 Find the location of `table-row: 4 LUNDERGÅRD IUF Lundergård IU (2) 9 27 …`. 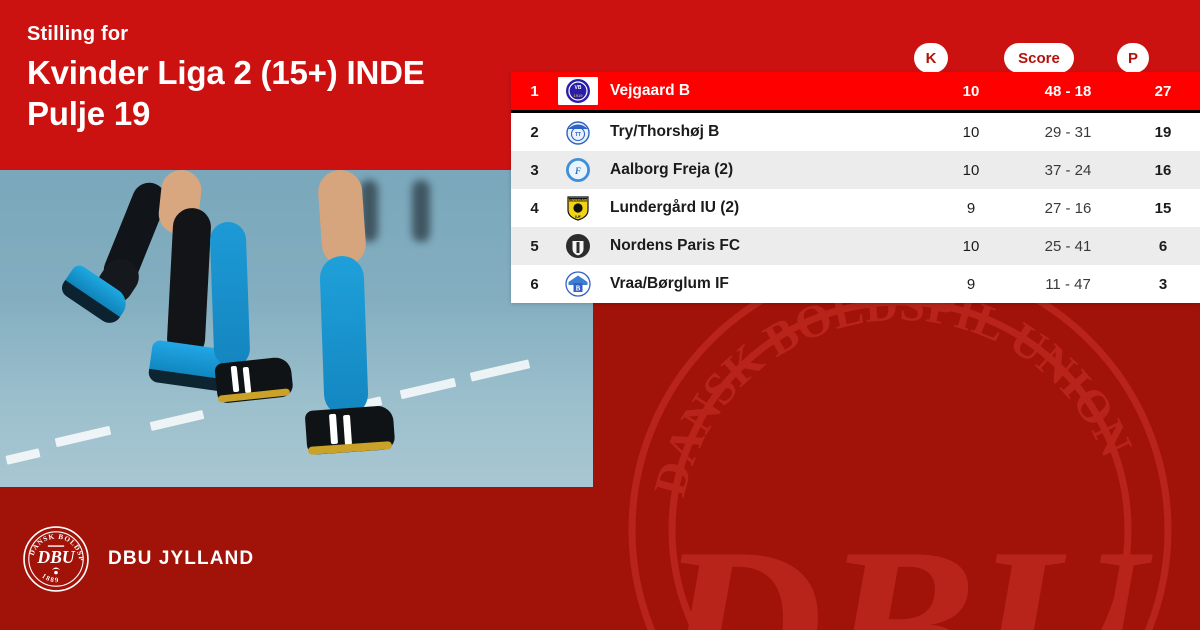

table-row: 4 LUNDERGÅRD IUF Lundergård IU (2) 9 27 … is located at coordinates (855, 208).